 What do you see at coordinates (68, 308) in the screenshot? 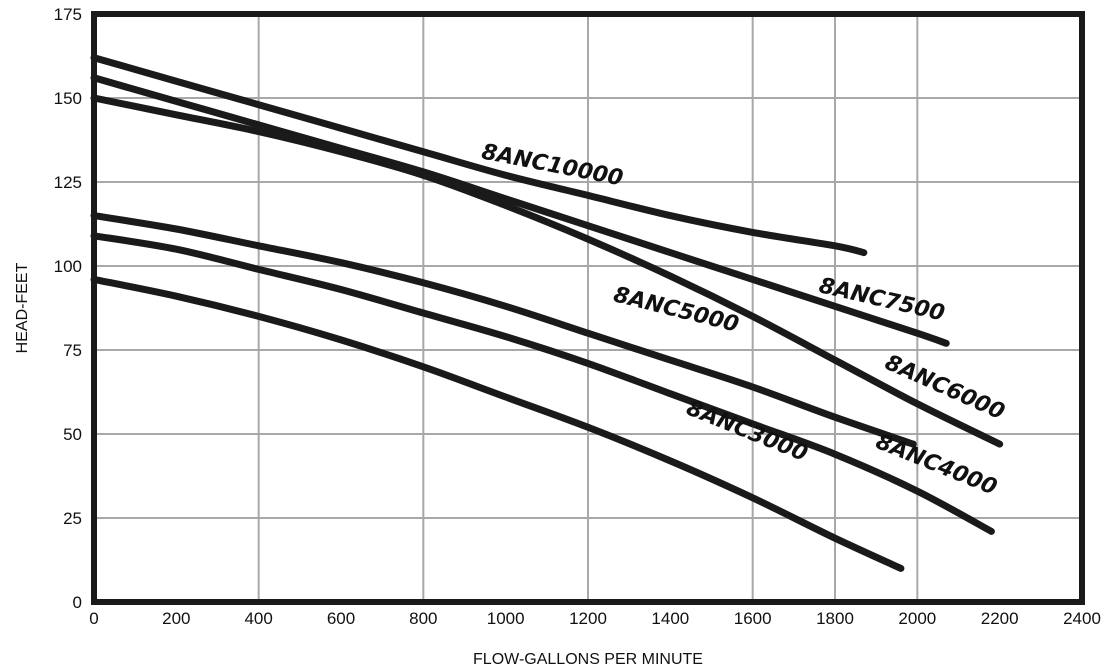
I see `y-tick-labels: 0 25 50 75 100 125 150 175` at bounding box center [68, 308].